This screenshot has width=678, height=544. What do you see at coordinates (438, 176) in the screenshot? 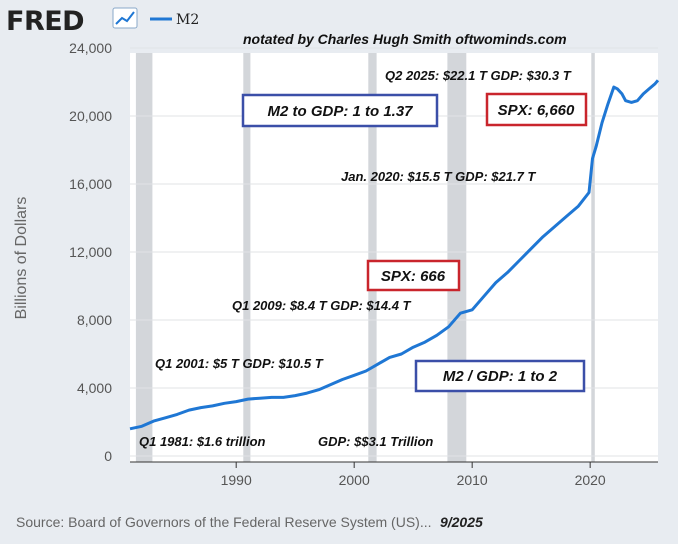
I see `annotation-jan-2020: Jan. 2020: $15.5 T GDP: $21.7 T` at bounding box center [438, 176].